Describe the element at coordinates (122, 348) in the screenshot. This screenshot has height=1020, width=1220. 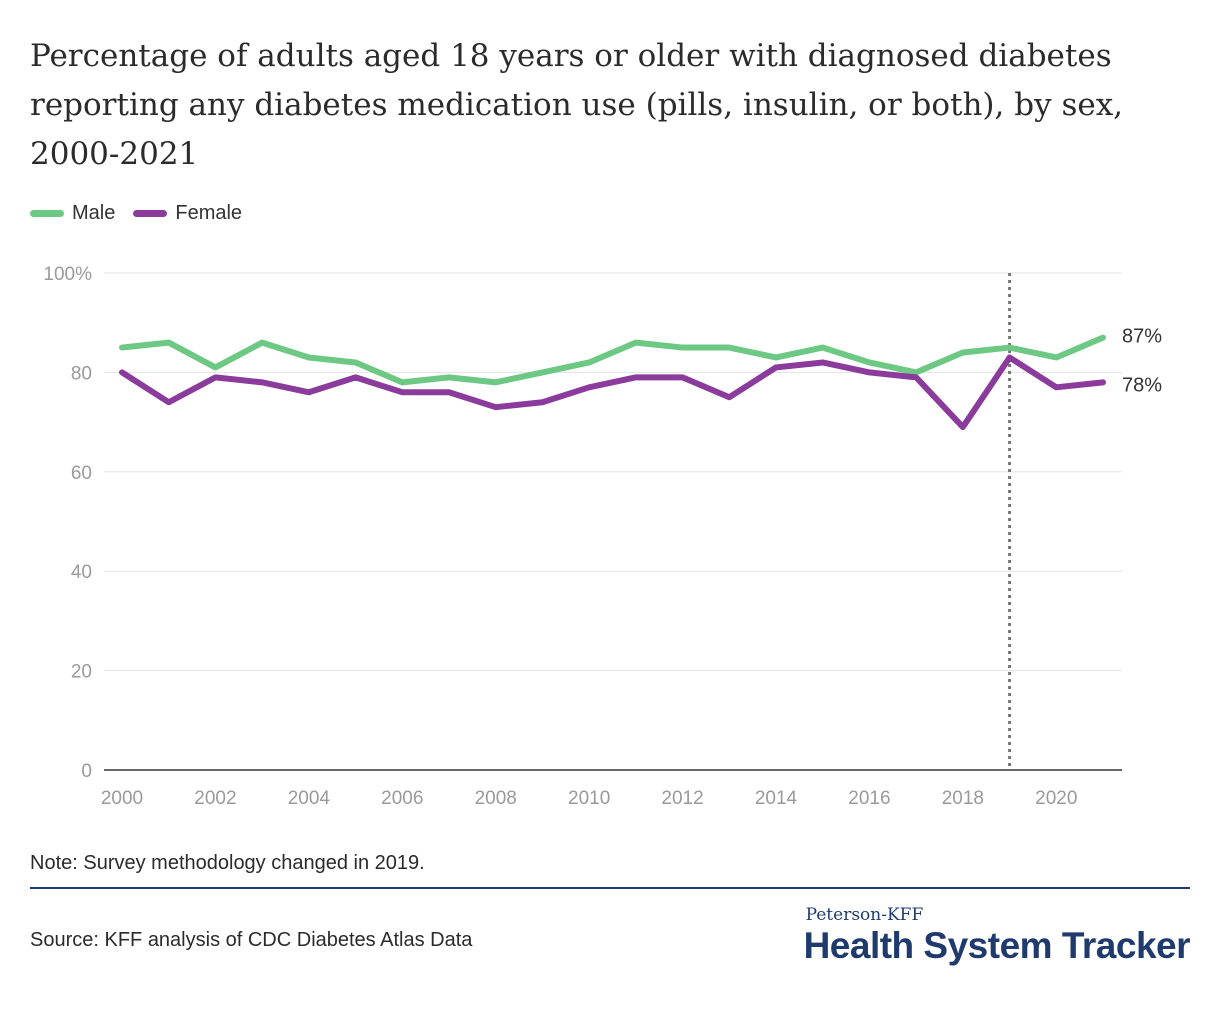
I see `data-point-male-2000` at that location.